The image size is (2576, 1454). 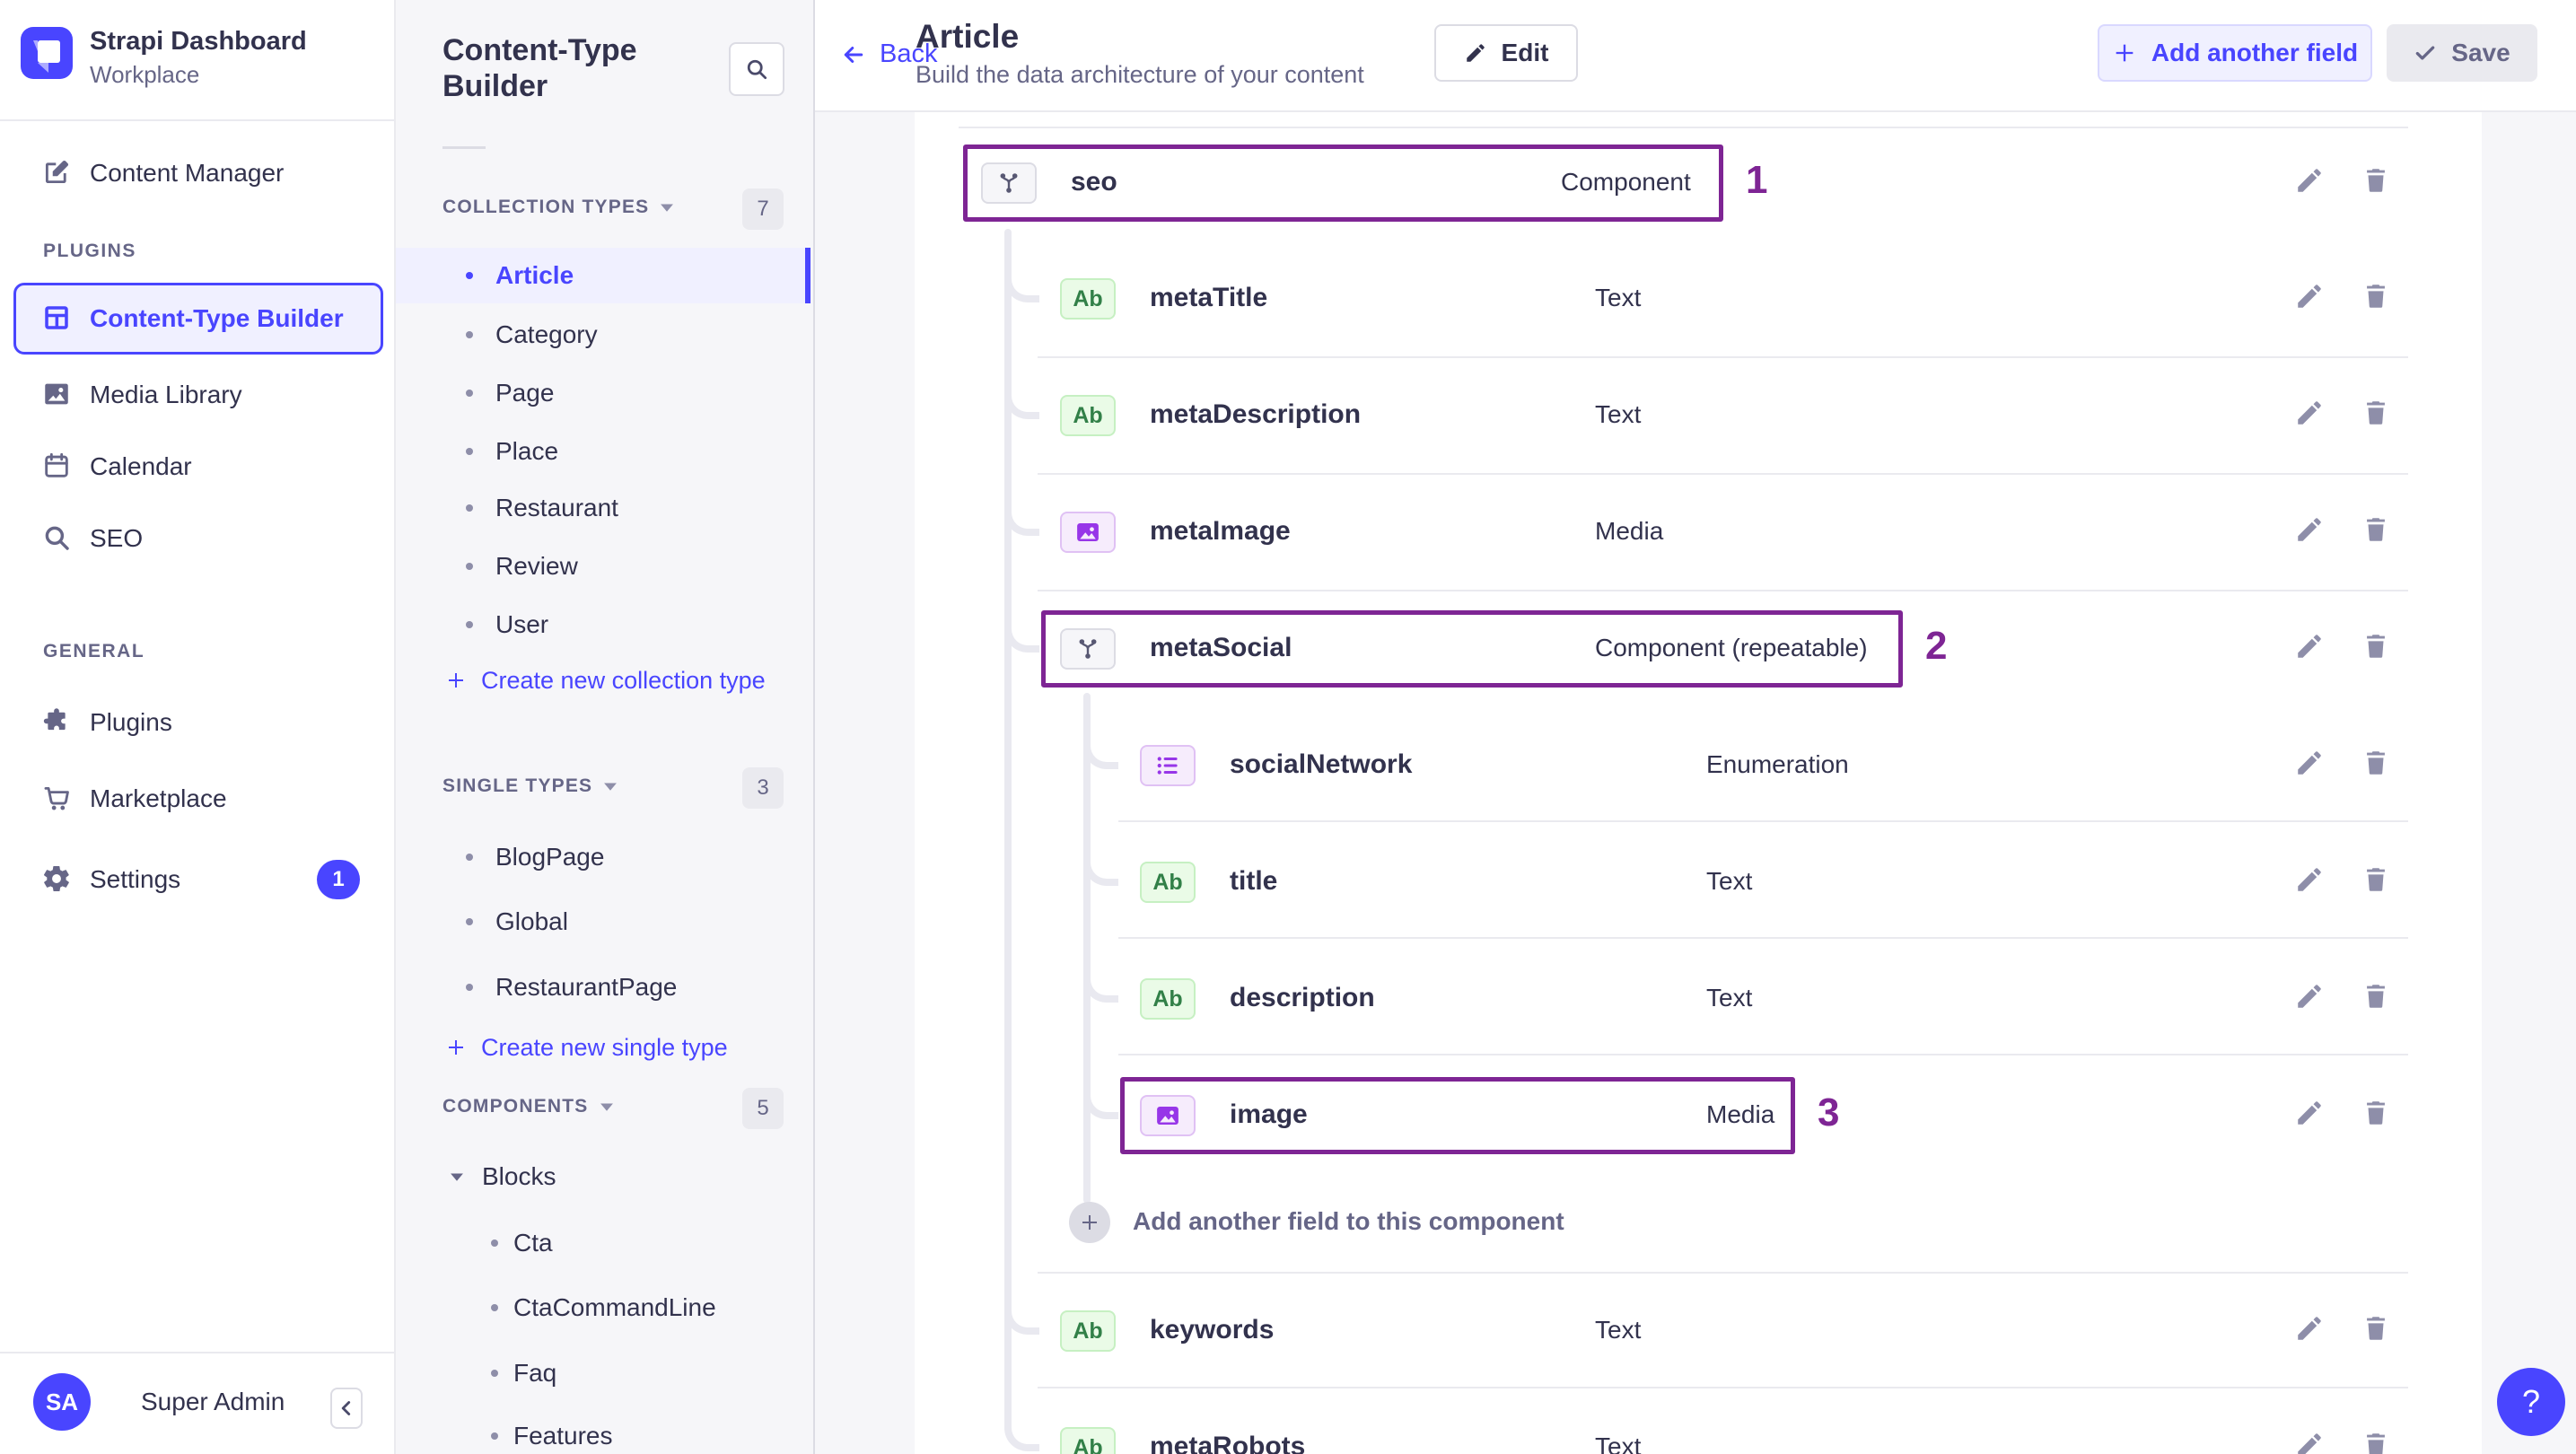 I want to click on component-item-ctacommandline: CtaCommandLine, so click(x=603, y=1308).